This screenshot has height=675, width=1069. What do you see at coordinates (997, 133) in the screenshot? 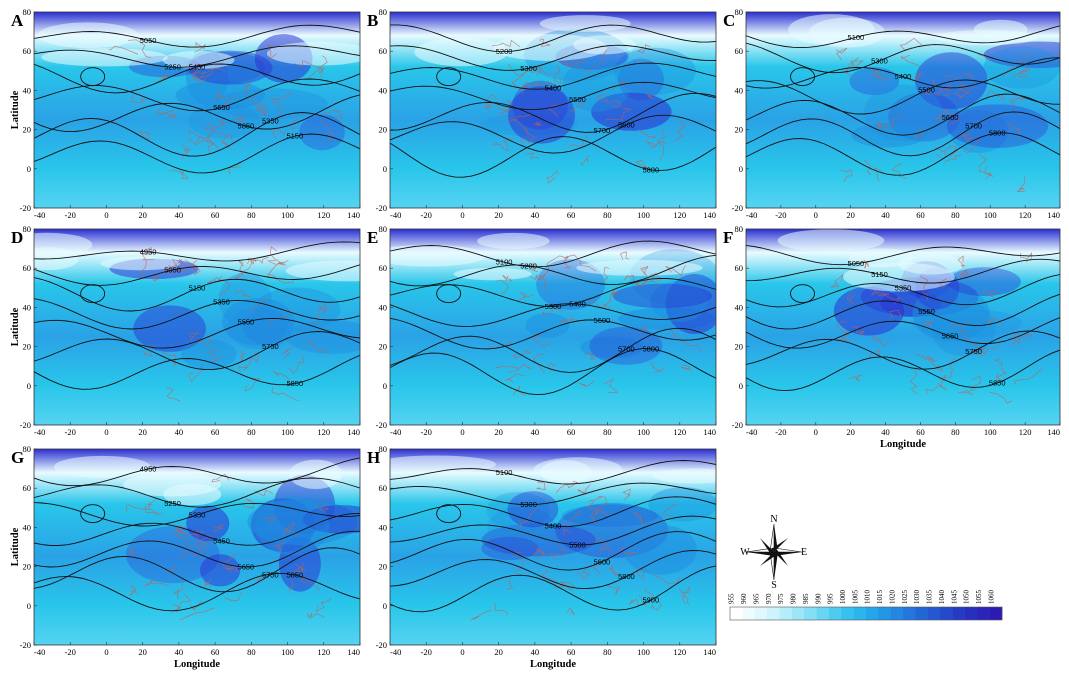
I see `contour-label: 5800` at bounding box center [997, 133].